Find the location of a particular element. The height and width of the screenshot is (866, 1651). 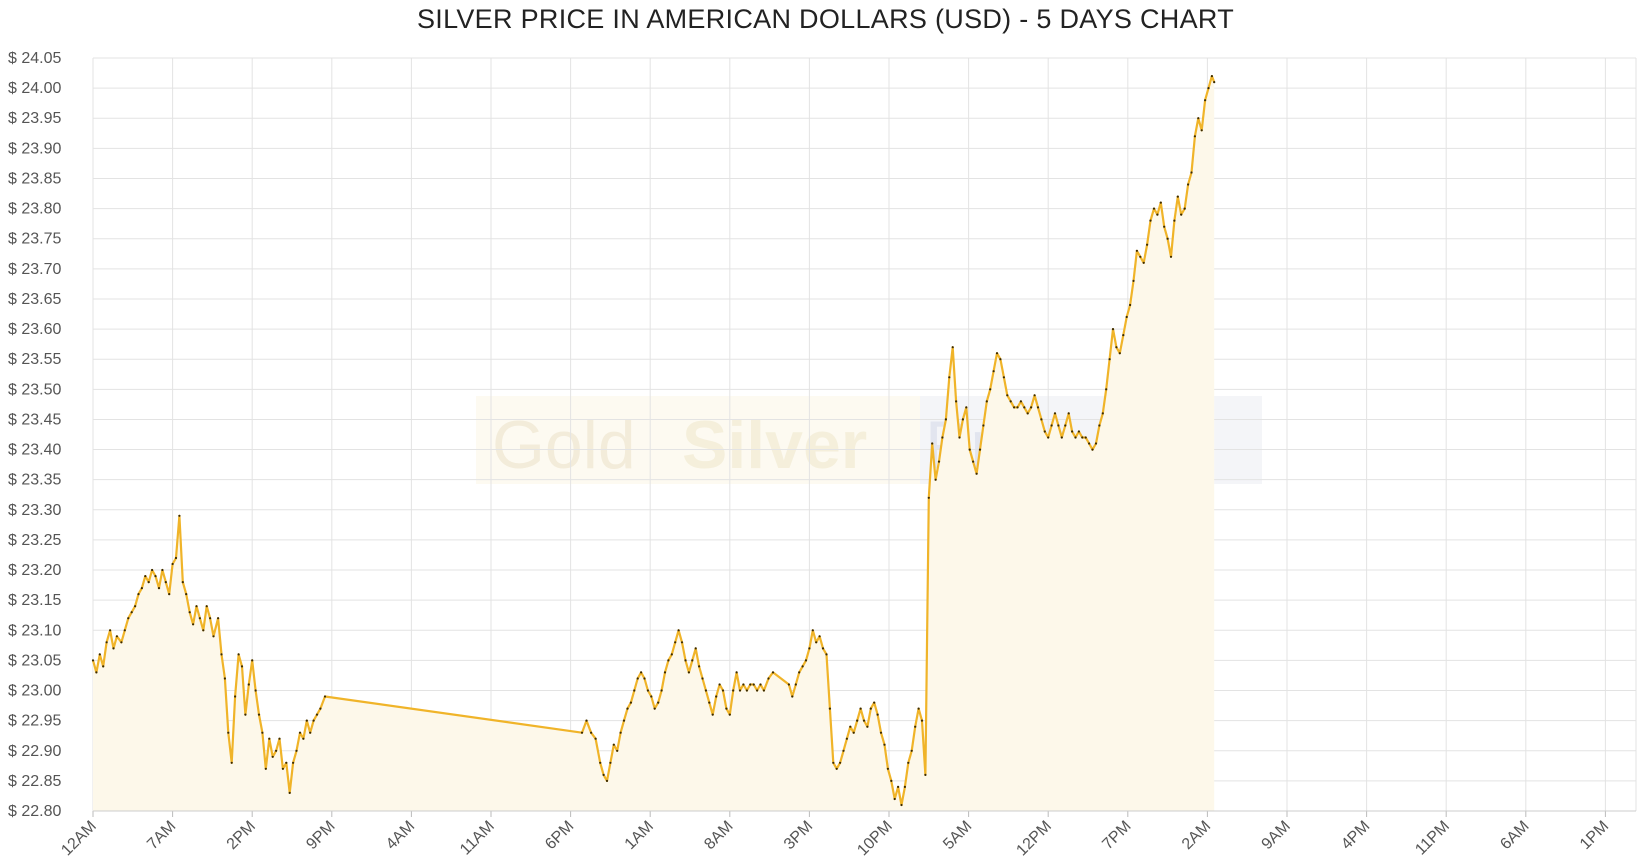

y-tick-label: $ 23.45 is located at coordinates (34, 419).